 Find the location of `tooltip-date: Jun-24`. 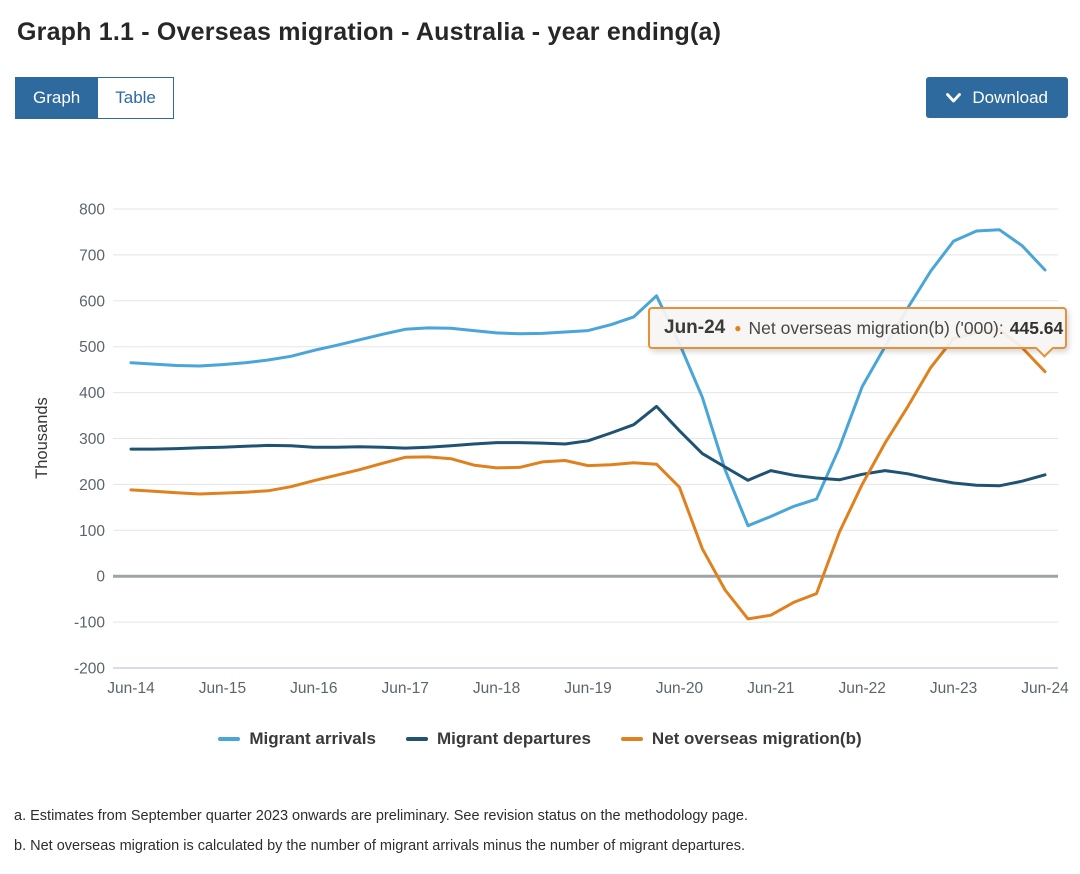

tooltip-date: Jun-24 is located at coordinates (695, 327).